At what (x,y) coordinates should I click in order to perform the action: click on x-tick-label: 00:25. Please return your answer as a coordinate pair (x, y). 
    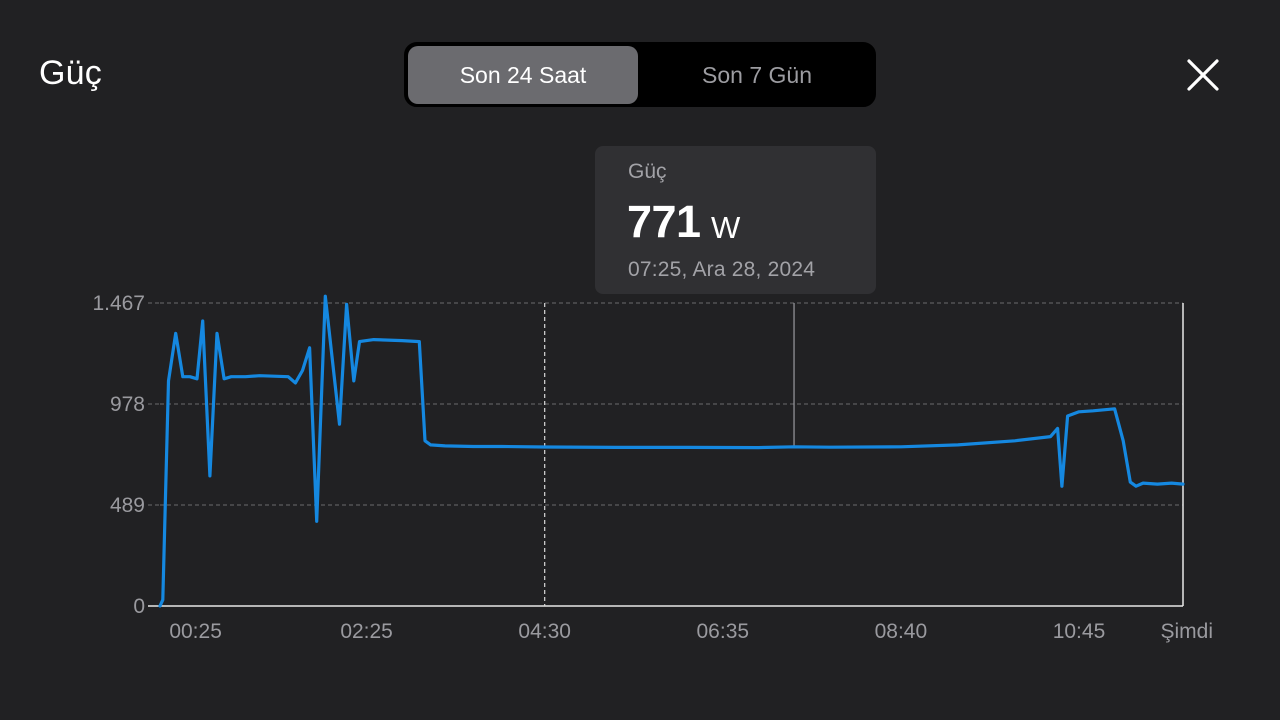
    Looking at the image, I should click on (195, 631).